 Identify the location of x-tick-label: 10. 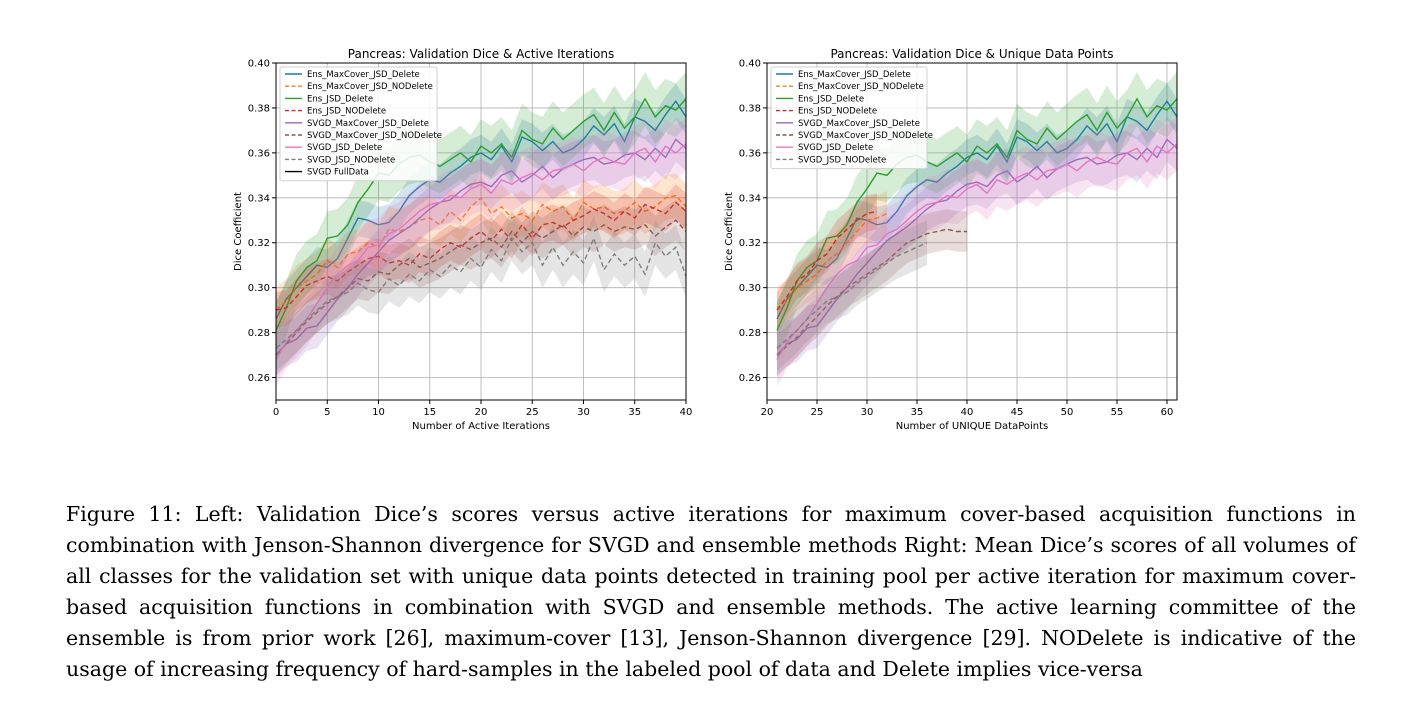
(378, 412).